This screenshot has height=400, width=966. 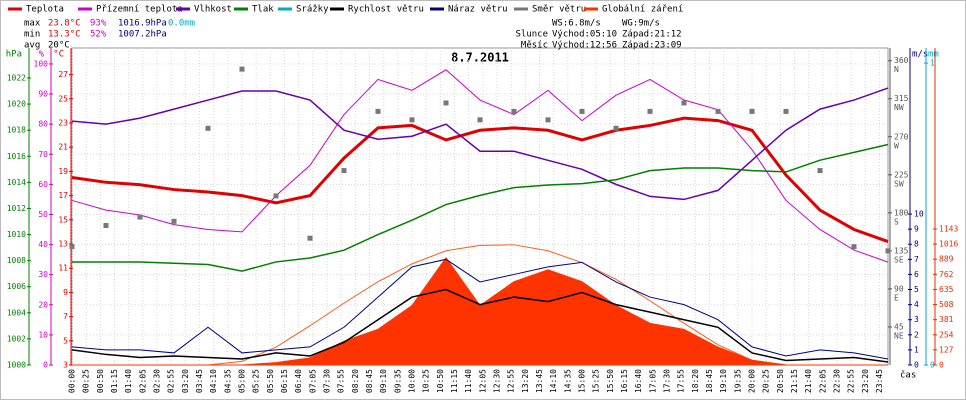 I want to click on stat-value: 1007.2hPa, so click(x=142, y=35).